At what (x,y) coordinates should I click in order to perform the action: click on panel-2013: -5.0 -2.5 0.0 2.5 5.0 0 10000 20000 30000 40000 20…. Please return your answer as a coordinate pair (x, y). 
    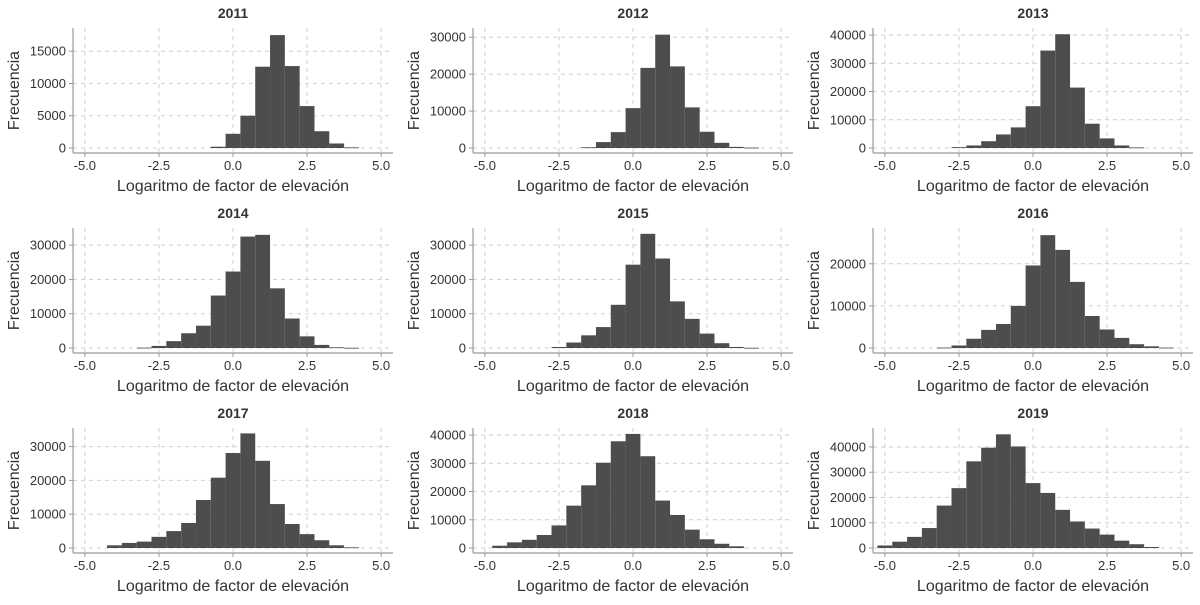
    Looking at the image, I should click on (999, 100).